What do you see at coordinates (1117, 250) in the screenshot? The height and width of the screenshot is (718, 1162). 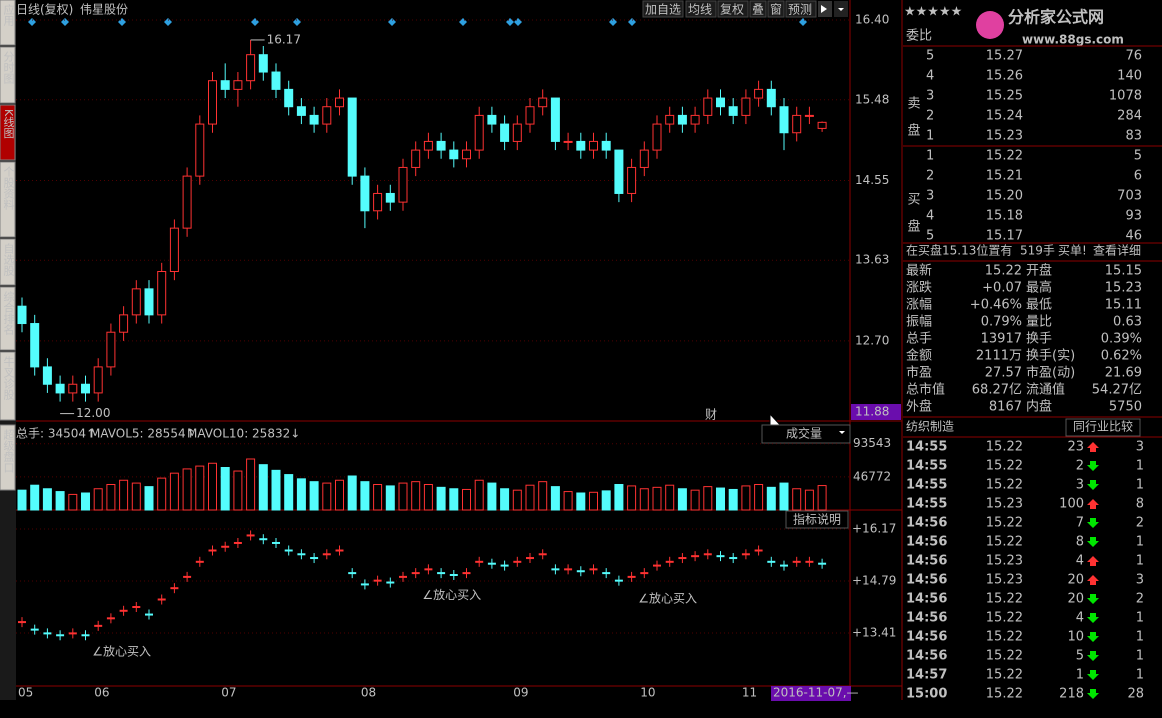 I see `notice-link: 查看详细` at bounding box center [1117, 250].